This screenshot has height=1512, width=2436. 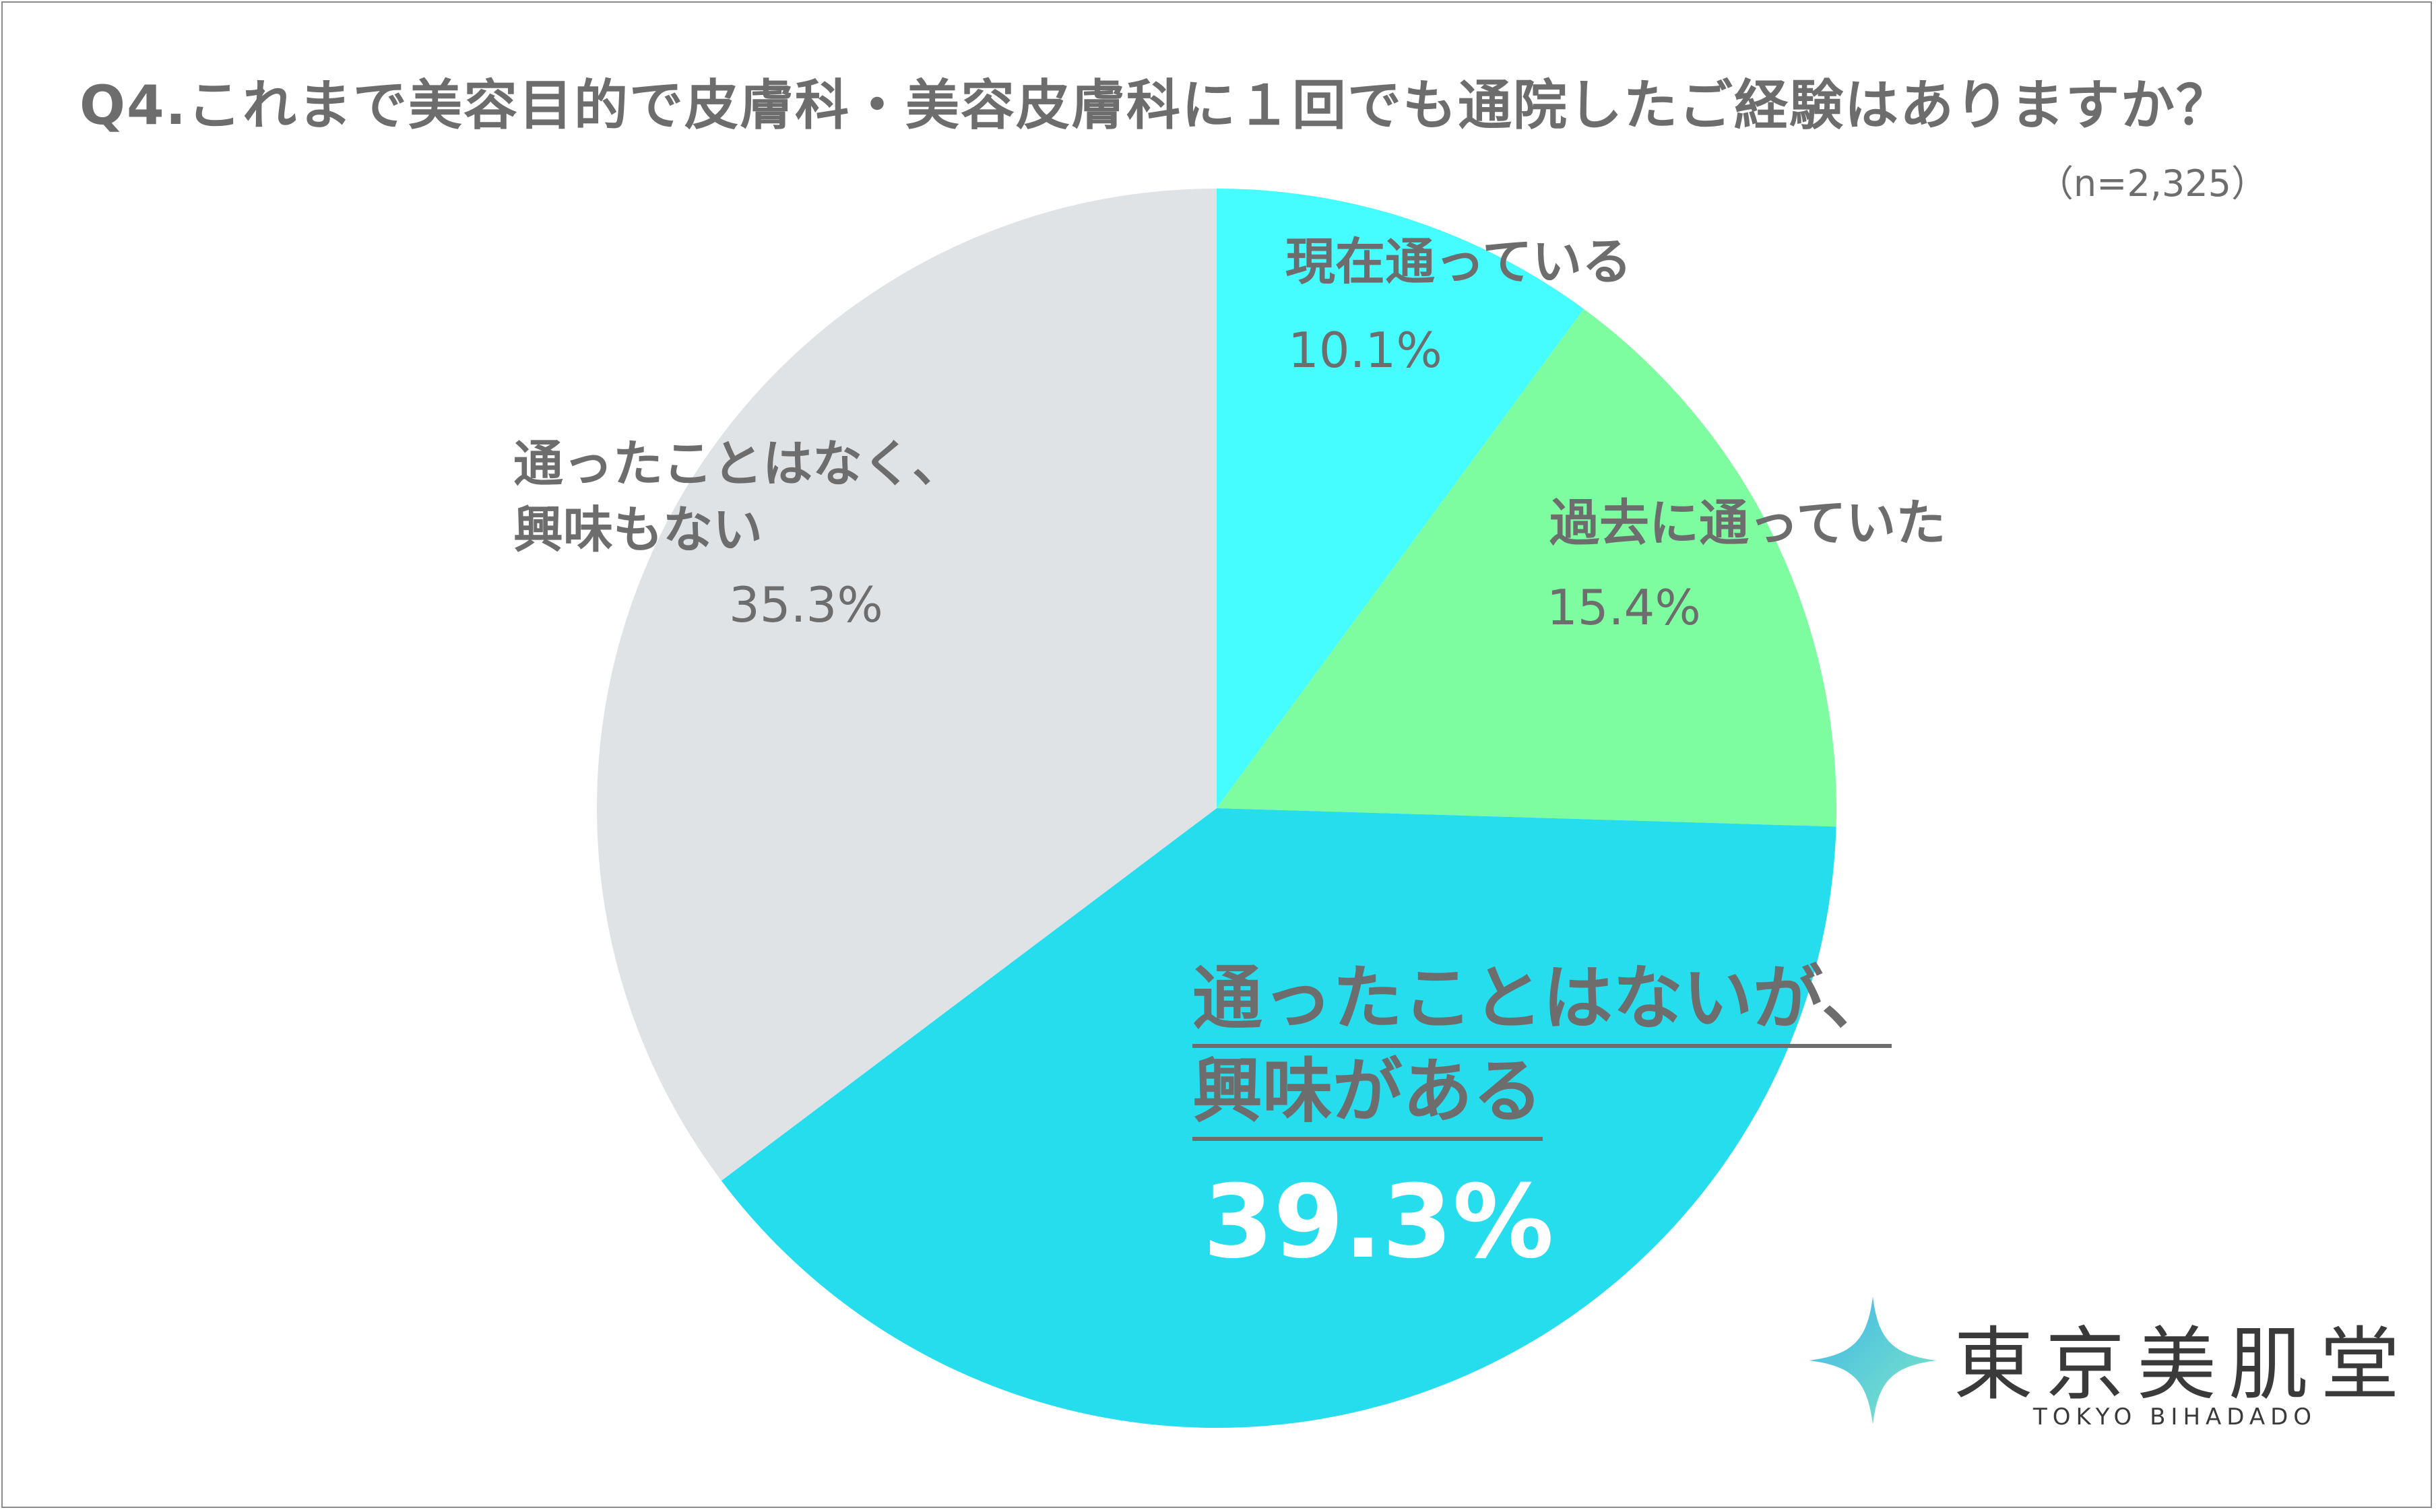 What do you see at coordinates (1367, 1094) in the screenshot?
I see `slice-label-interested-line2: 興味がある` at bounding box center [1367, 1094].